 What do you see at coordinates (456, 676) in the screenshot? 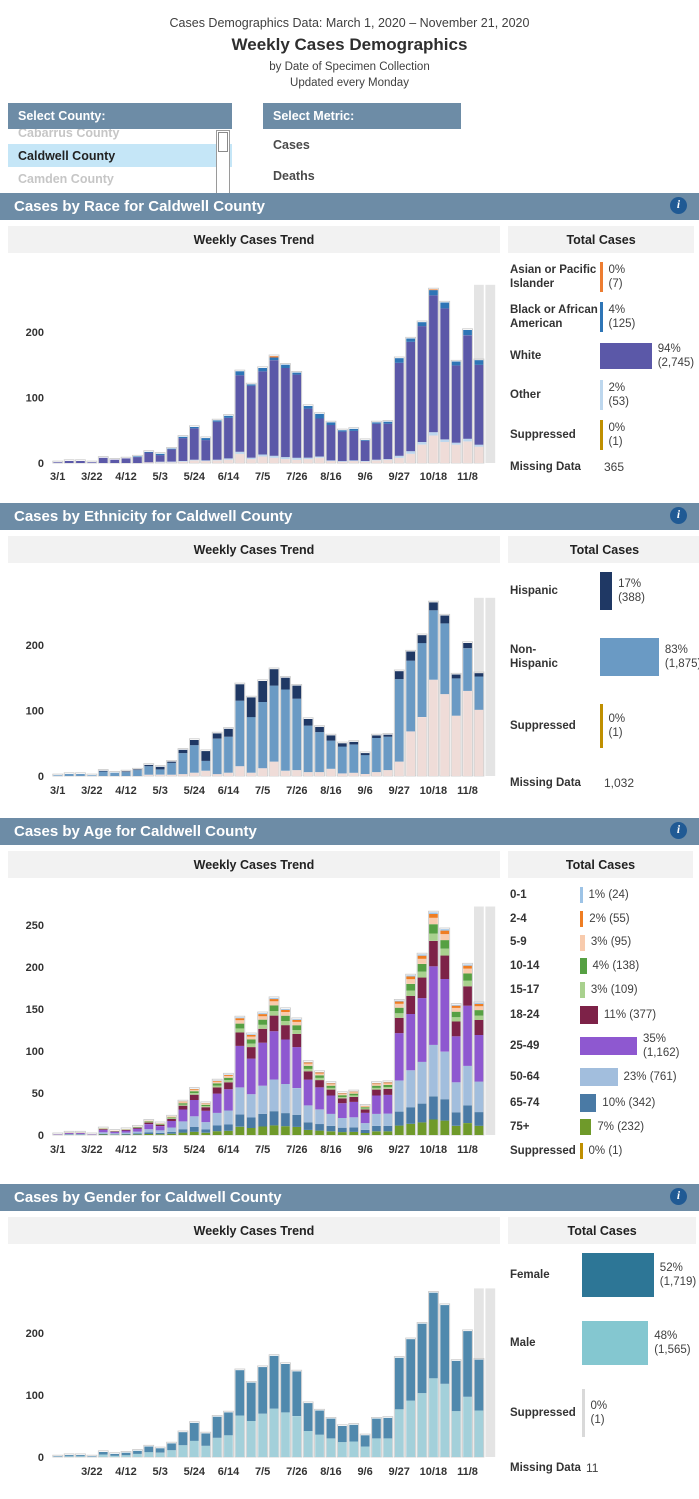
I see `bar-segment-hispanic-week-11/1` at bounding box center [456, 676].